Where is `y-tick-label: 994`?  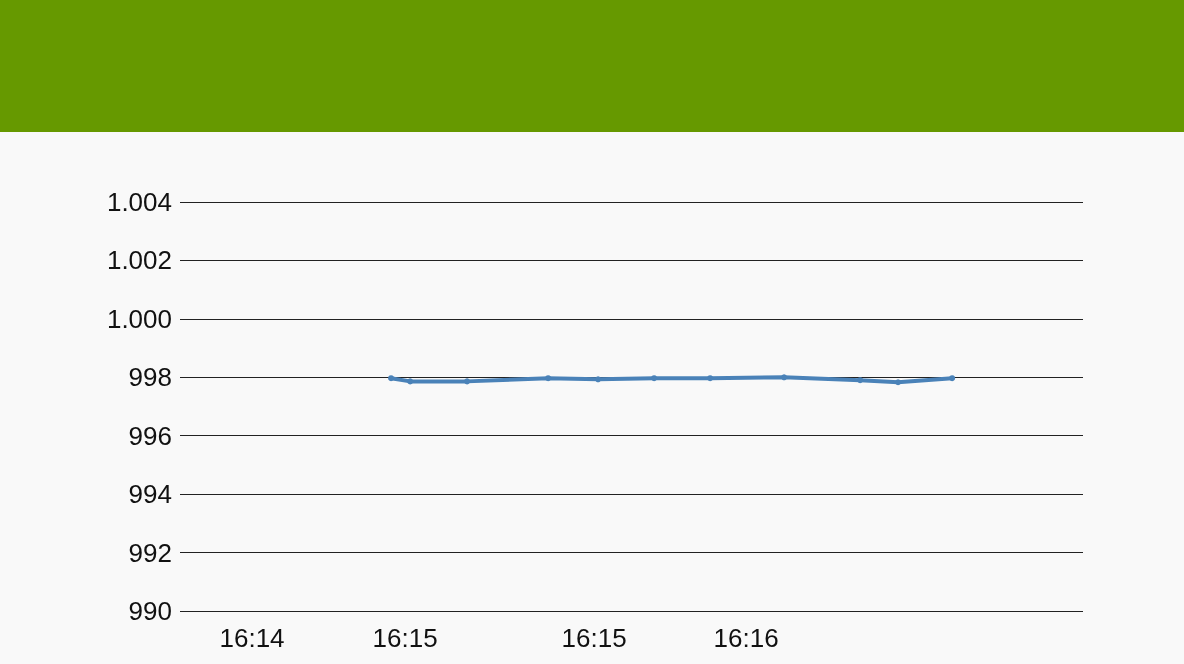 y-tick-label: 994 is located at coordinates (150, 494).